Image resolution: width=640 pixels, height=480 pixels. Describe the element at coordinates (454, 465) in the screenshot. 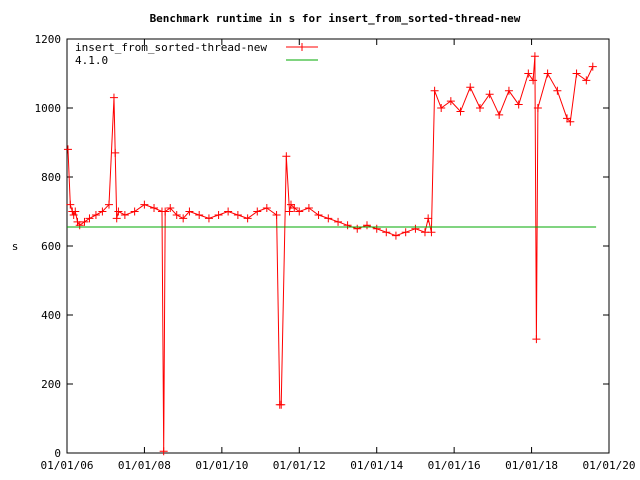

I see `x-tick-label: 01/01/16` at that location.